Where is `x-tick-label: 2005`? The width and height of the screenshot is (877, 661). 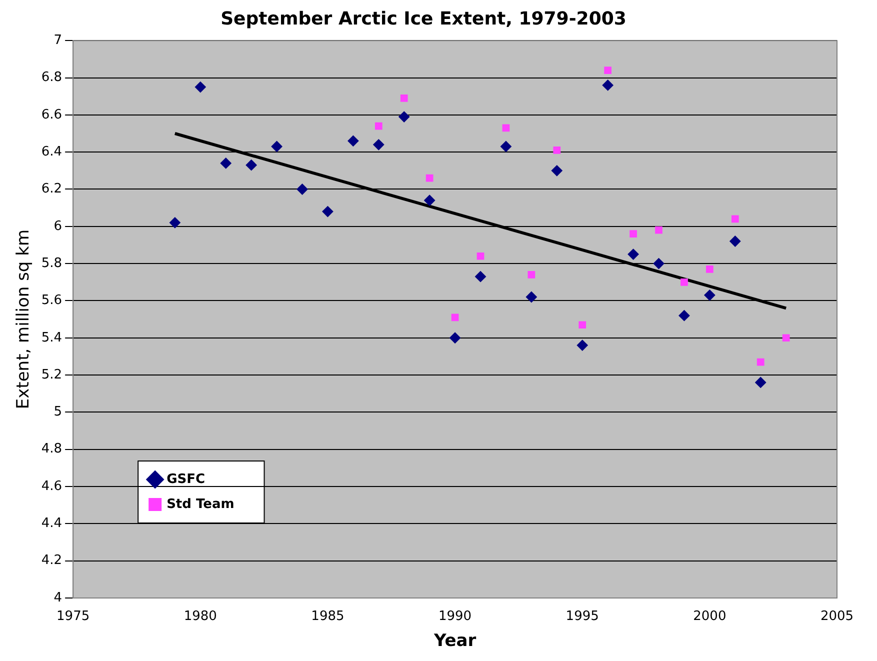
x-tick-label: 2005 is located at coordinates (837, 616).